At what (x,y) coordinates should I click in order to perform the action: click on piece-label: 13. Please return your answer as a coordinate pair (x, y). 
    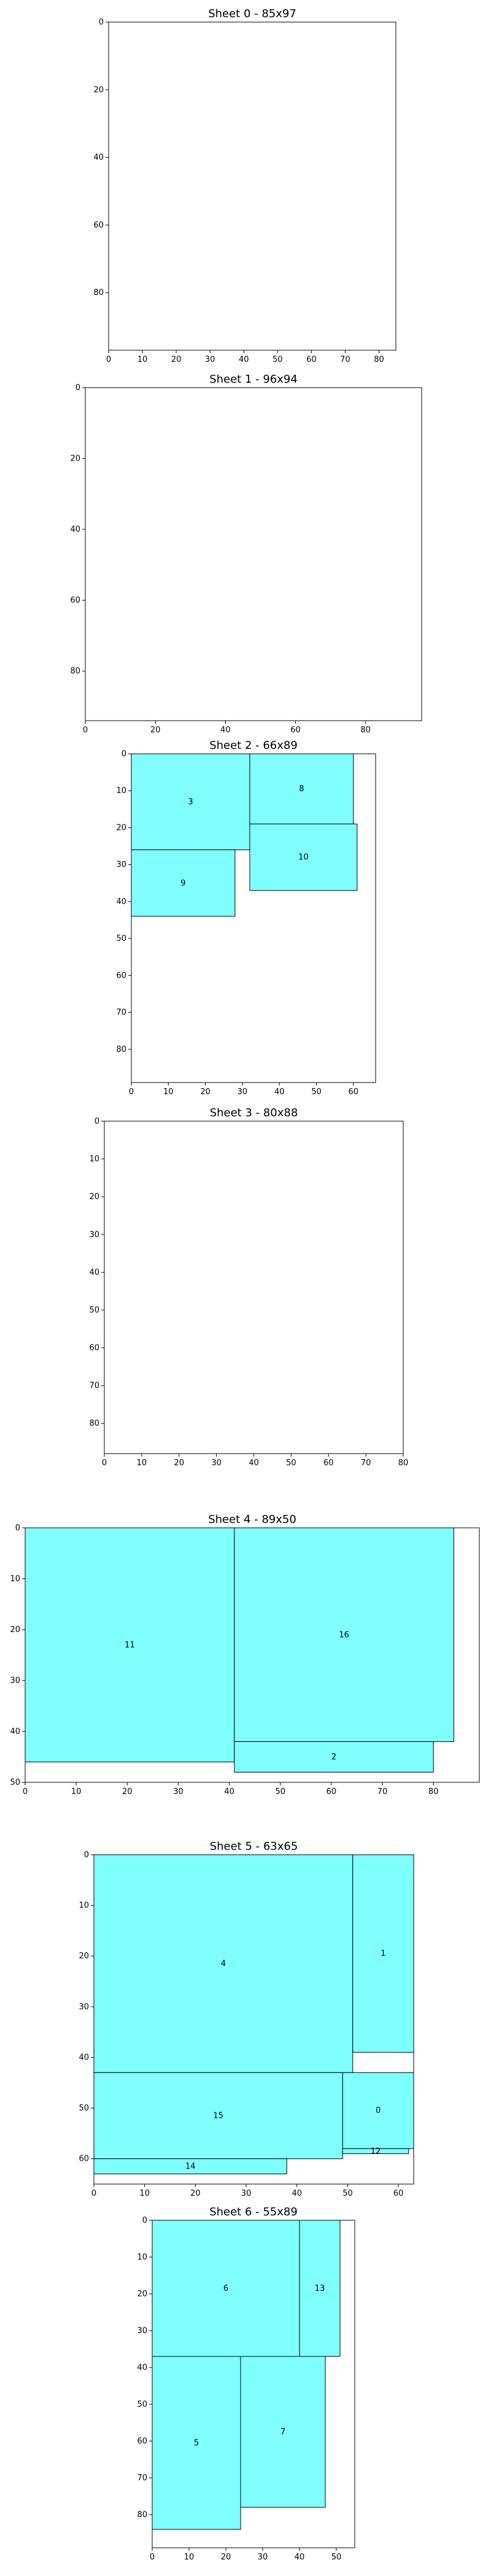
    Looking at the image, I should click on (320, 2288).